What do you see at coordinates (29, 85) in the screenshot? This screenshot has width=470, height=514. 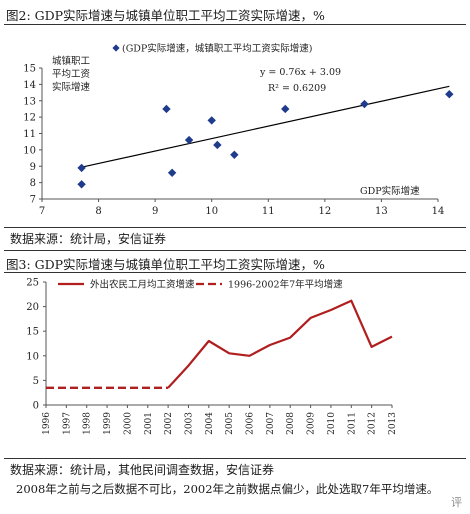 I see `y-tick-label: 14` at bounding box center [29, 85].